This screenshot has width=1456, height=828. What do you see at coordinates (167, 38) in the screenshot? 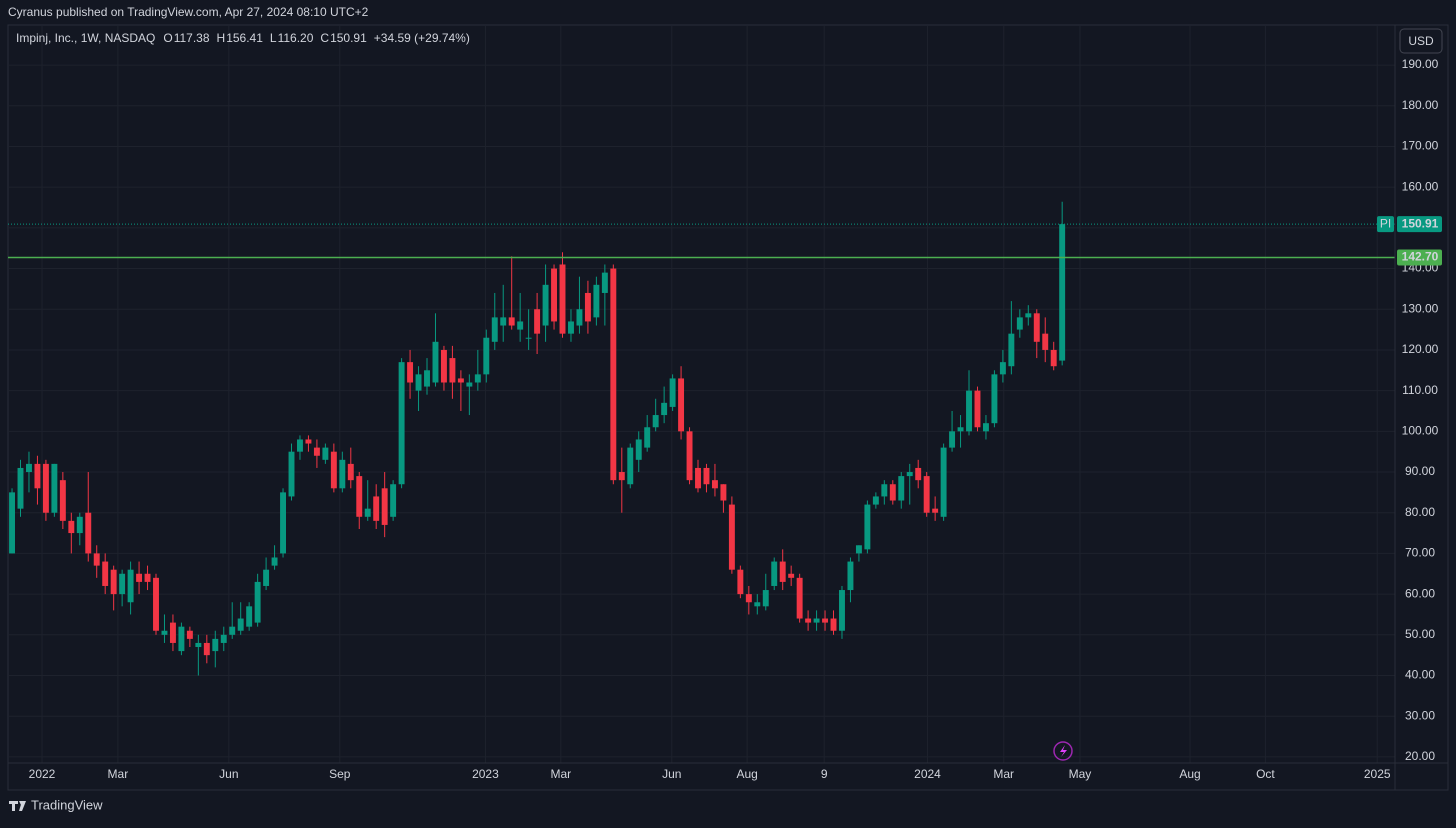
I see `legend-key: O` at bounding box center [167, 38].